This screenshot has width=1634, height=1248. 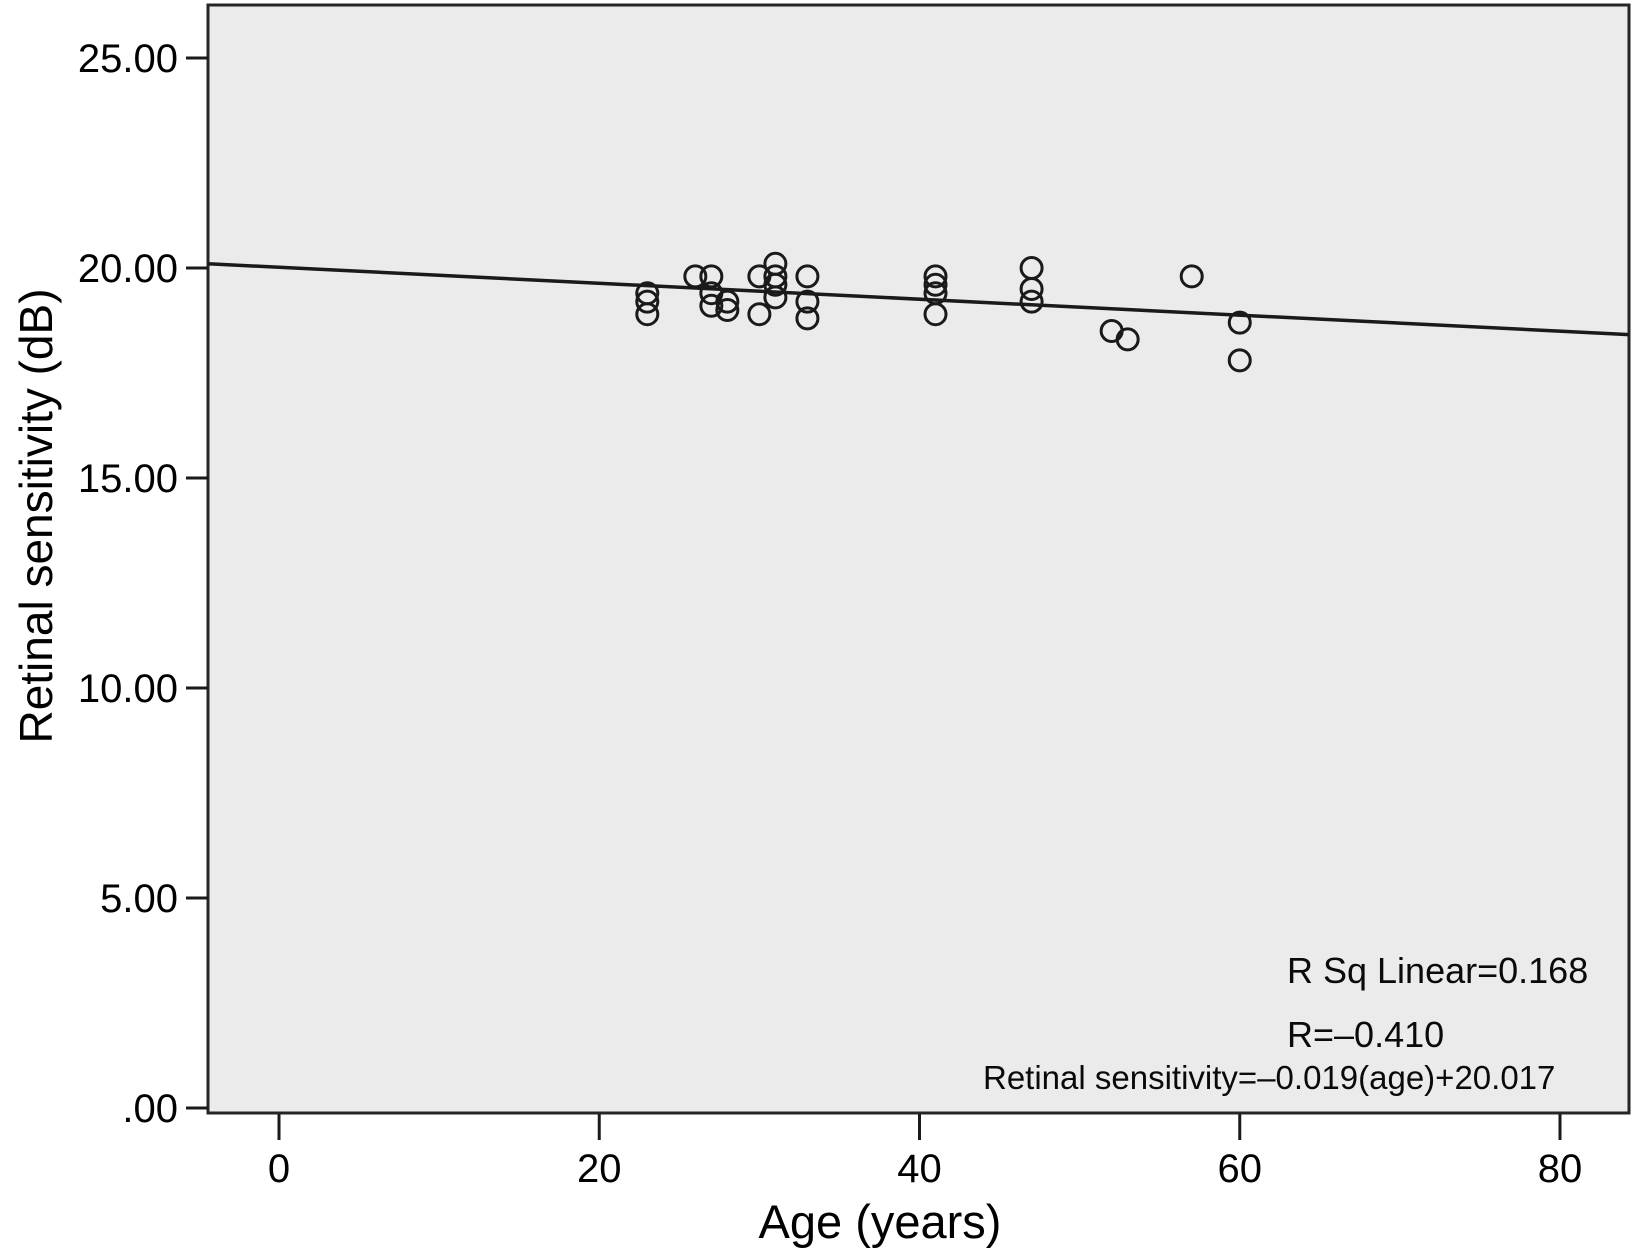 What do you see at coordinates (880, 1221) in the screenshot?
I see `x-axis-title: Age (years)` at bounding box center [880, 1221].